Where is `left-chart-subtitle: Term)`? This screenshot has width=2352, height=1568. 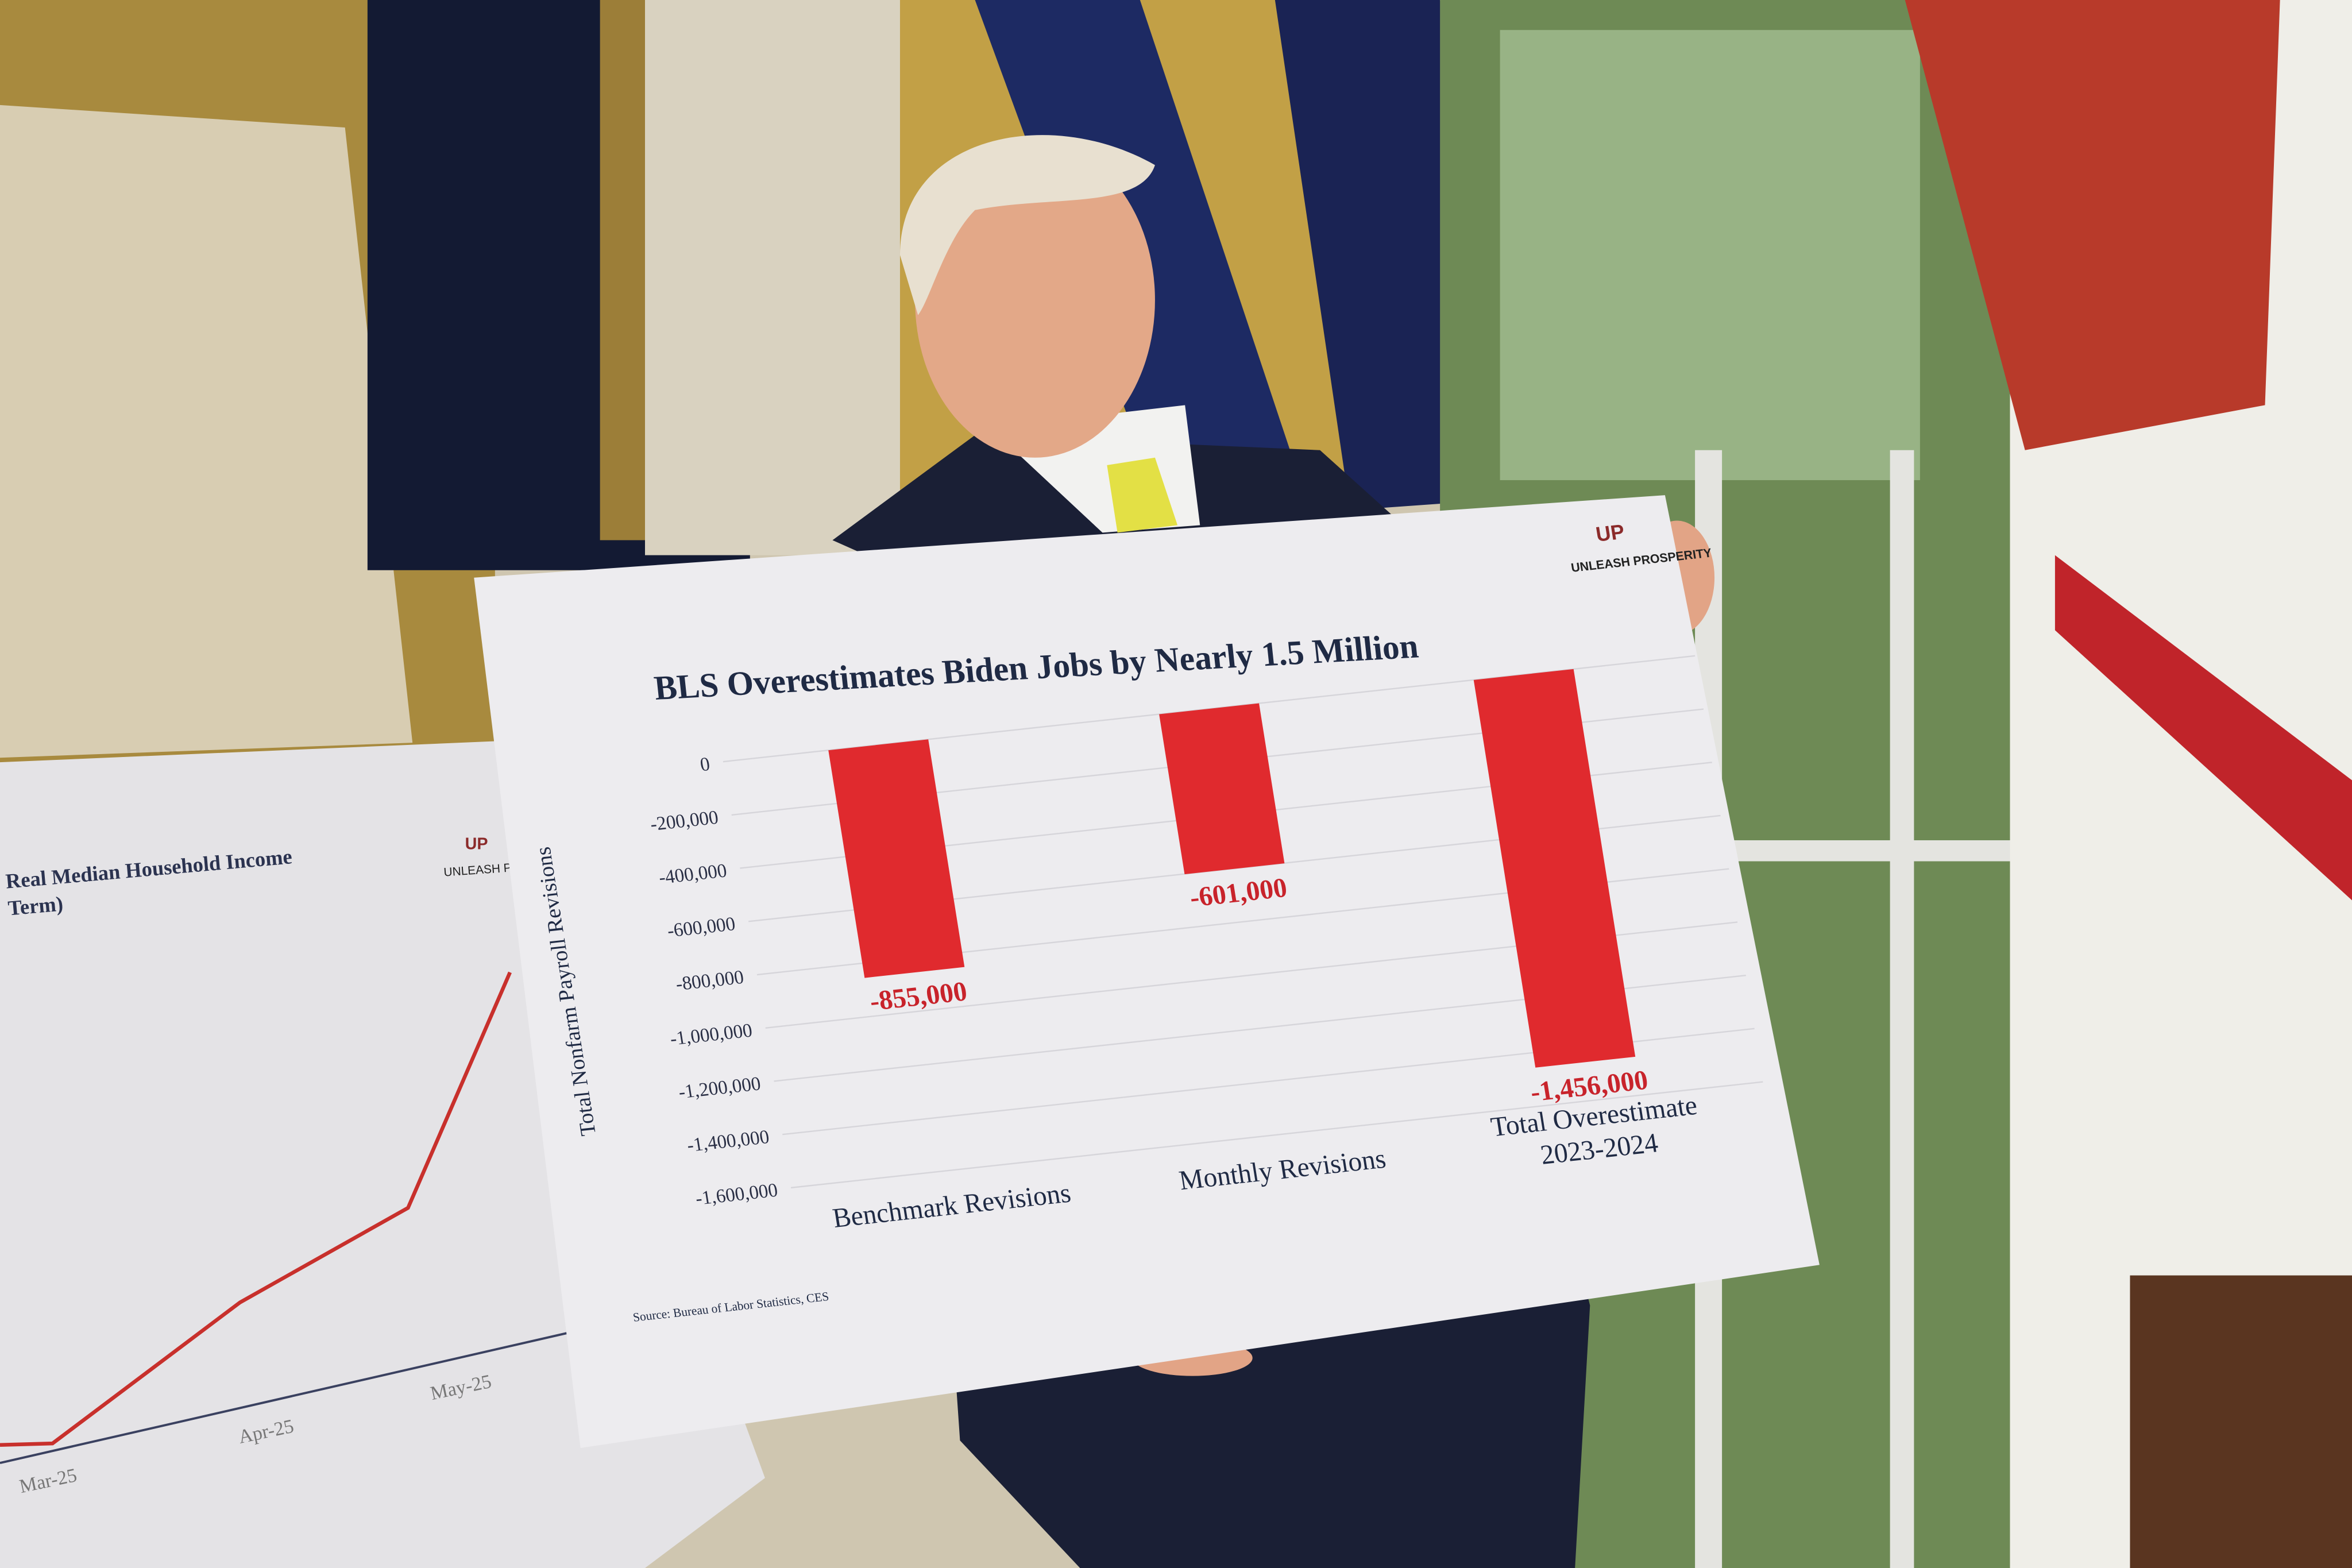
left-chart-subtitle: Term) is located at coordinates (35, 905).